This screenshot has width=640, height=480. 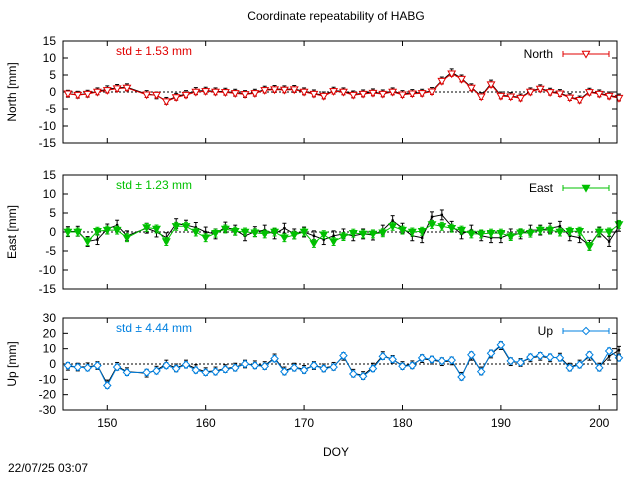 What do you see at coordinates (546, 331) in the screenshot?
I see `legend-label: Up` at bounding box center [546, 331].